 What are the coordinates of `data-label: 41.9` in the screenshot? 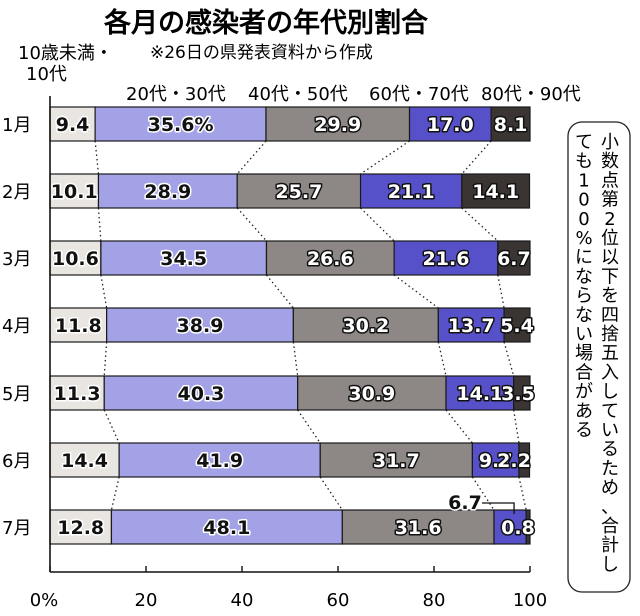 It's located at (219, 461).